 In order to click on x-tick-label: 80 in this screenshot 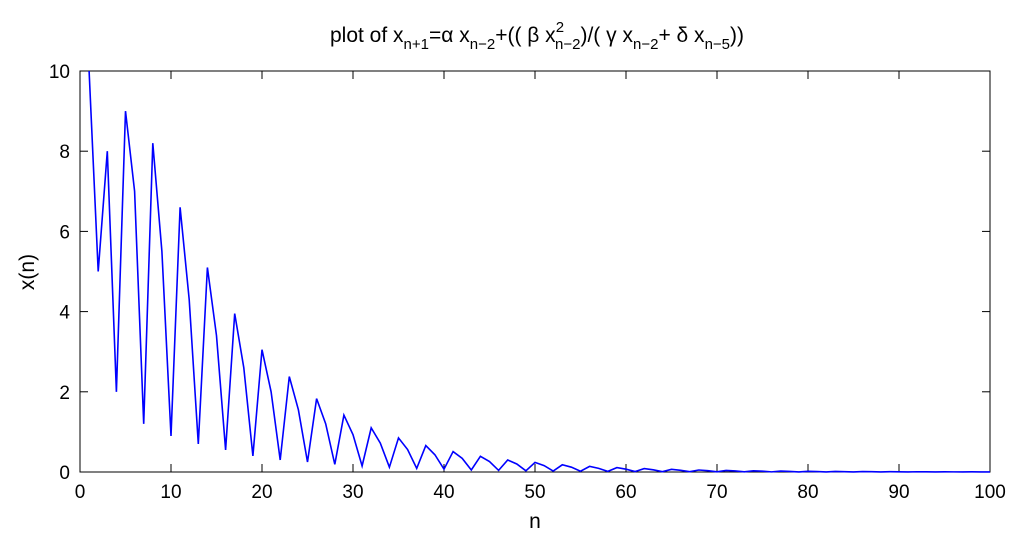, I will do `click(807, 492)`.